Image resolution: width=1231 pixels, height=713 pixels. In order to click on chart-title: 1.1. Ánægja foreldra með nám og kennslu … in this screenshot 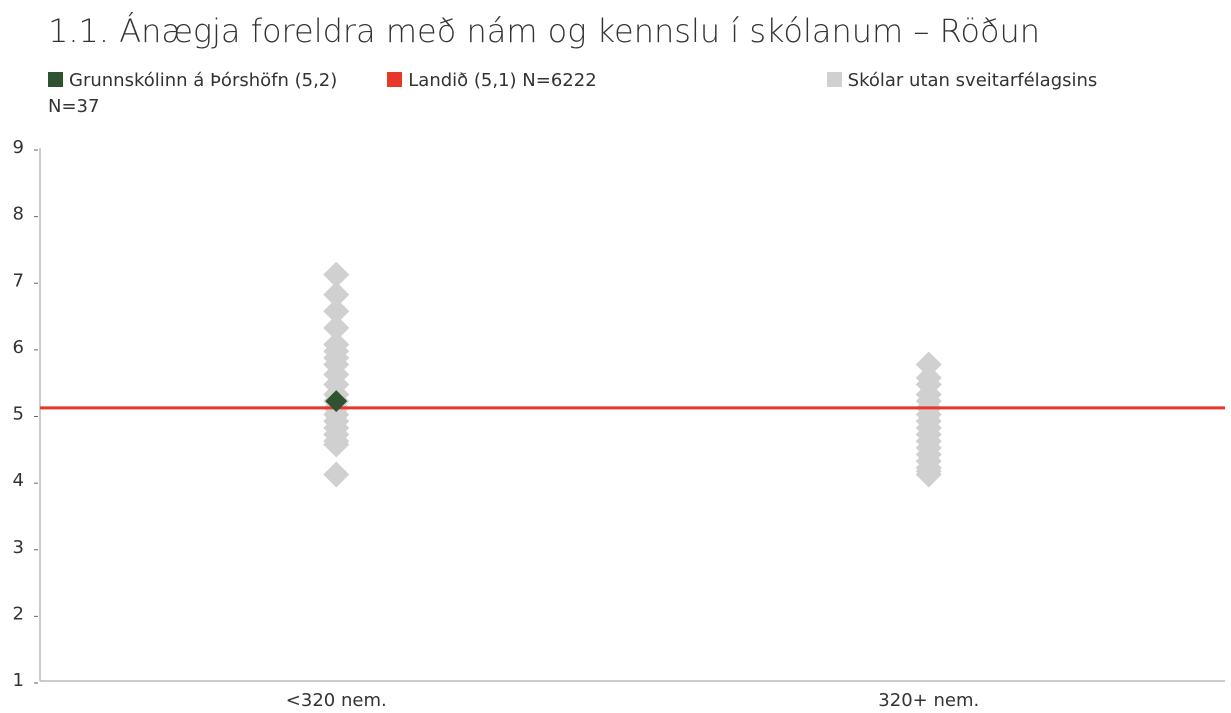, I will do `click(544, 31)`.